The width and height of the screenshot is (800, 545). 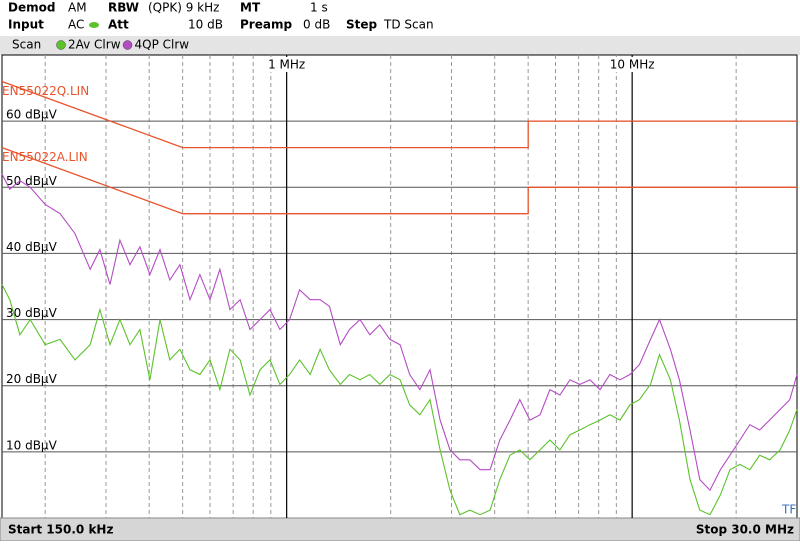 What do you see at coordinates (45, 157) in the screenshot?
I see `limit-line-label: EN55022A.LIN` at bounding box center [45, 157].